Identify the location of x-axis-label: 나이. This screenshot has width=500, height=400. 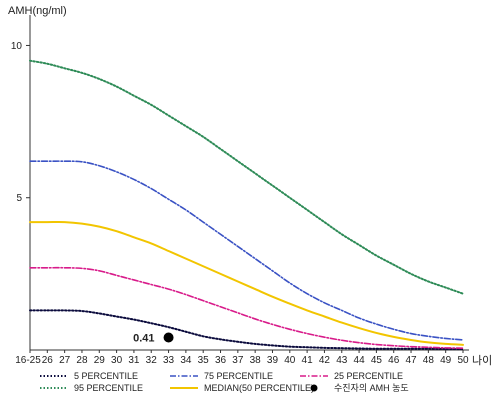
(482, 360).